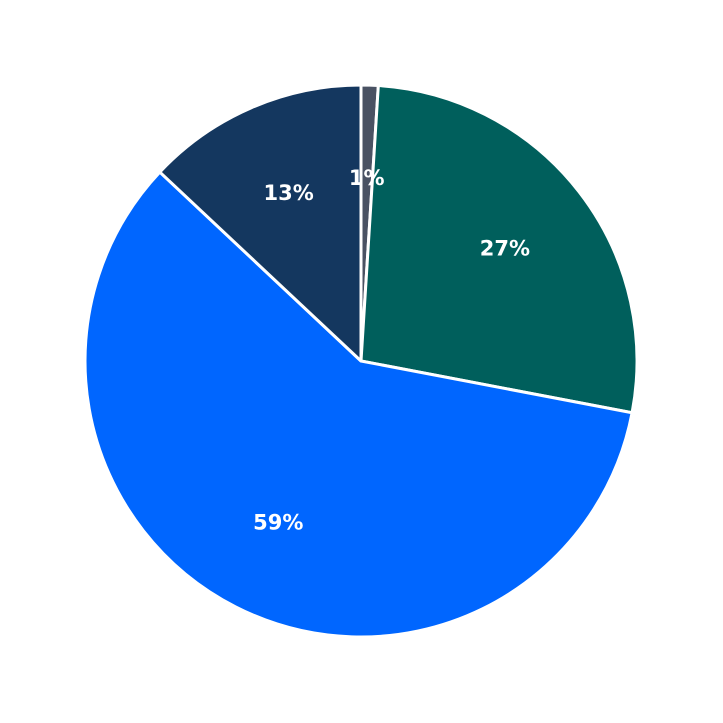 The image size is (723, 723). What do you see at coordinates (289, 193) in the screenshot?
I see `slice-label: 13%` at bounding box center [289, 193].